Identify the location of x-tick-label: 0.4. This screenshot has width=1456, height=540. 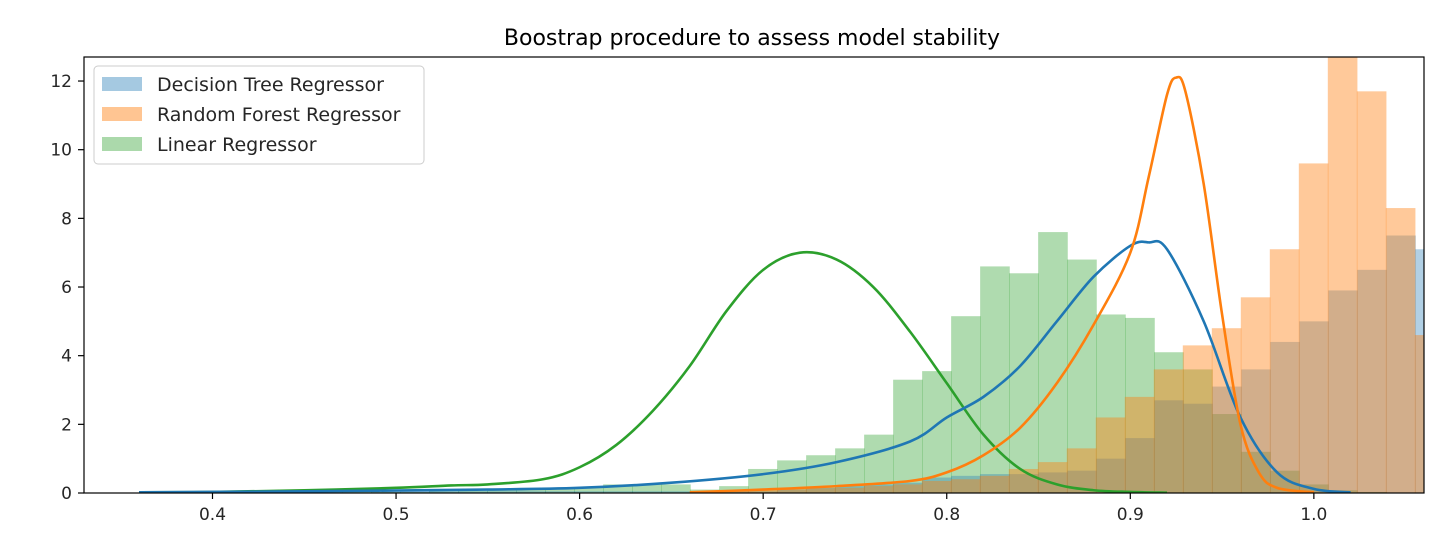
(212, 515).